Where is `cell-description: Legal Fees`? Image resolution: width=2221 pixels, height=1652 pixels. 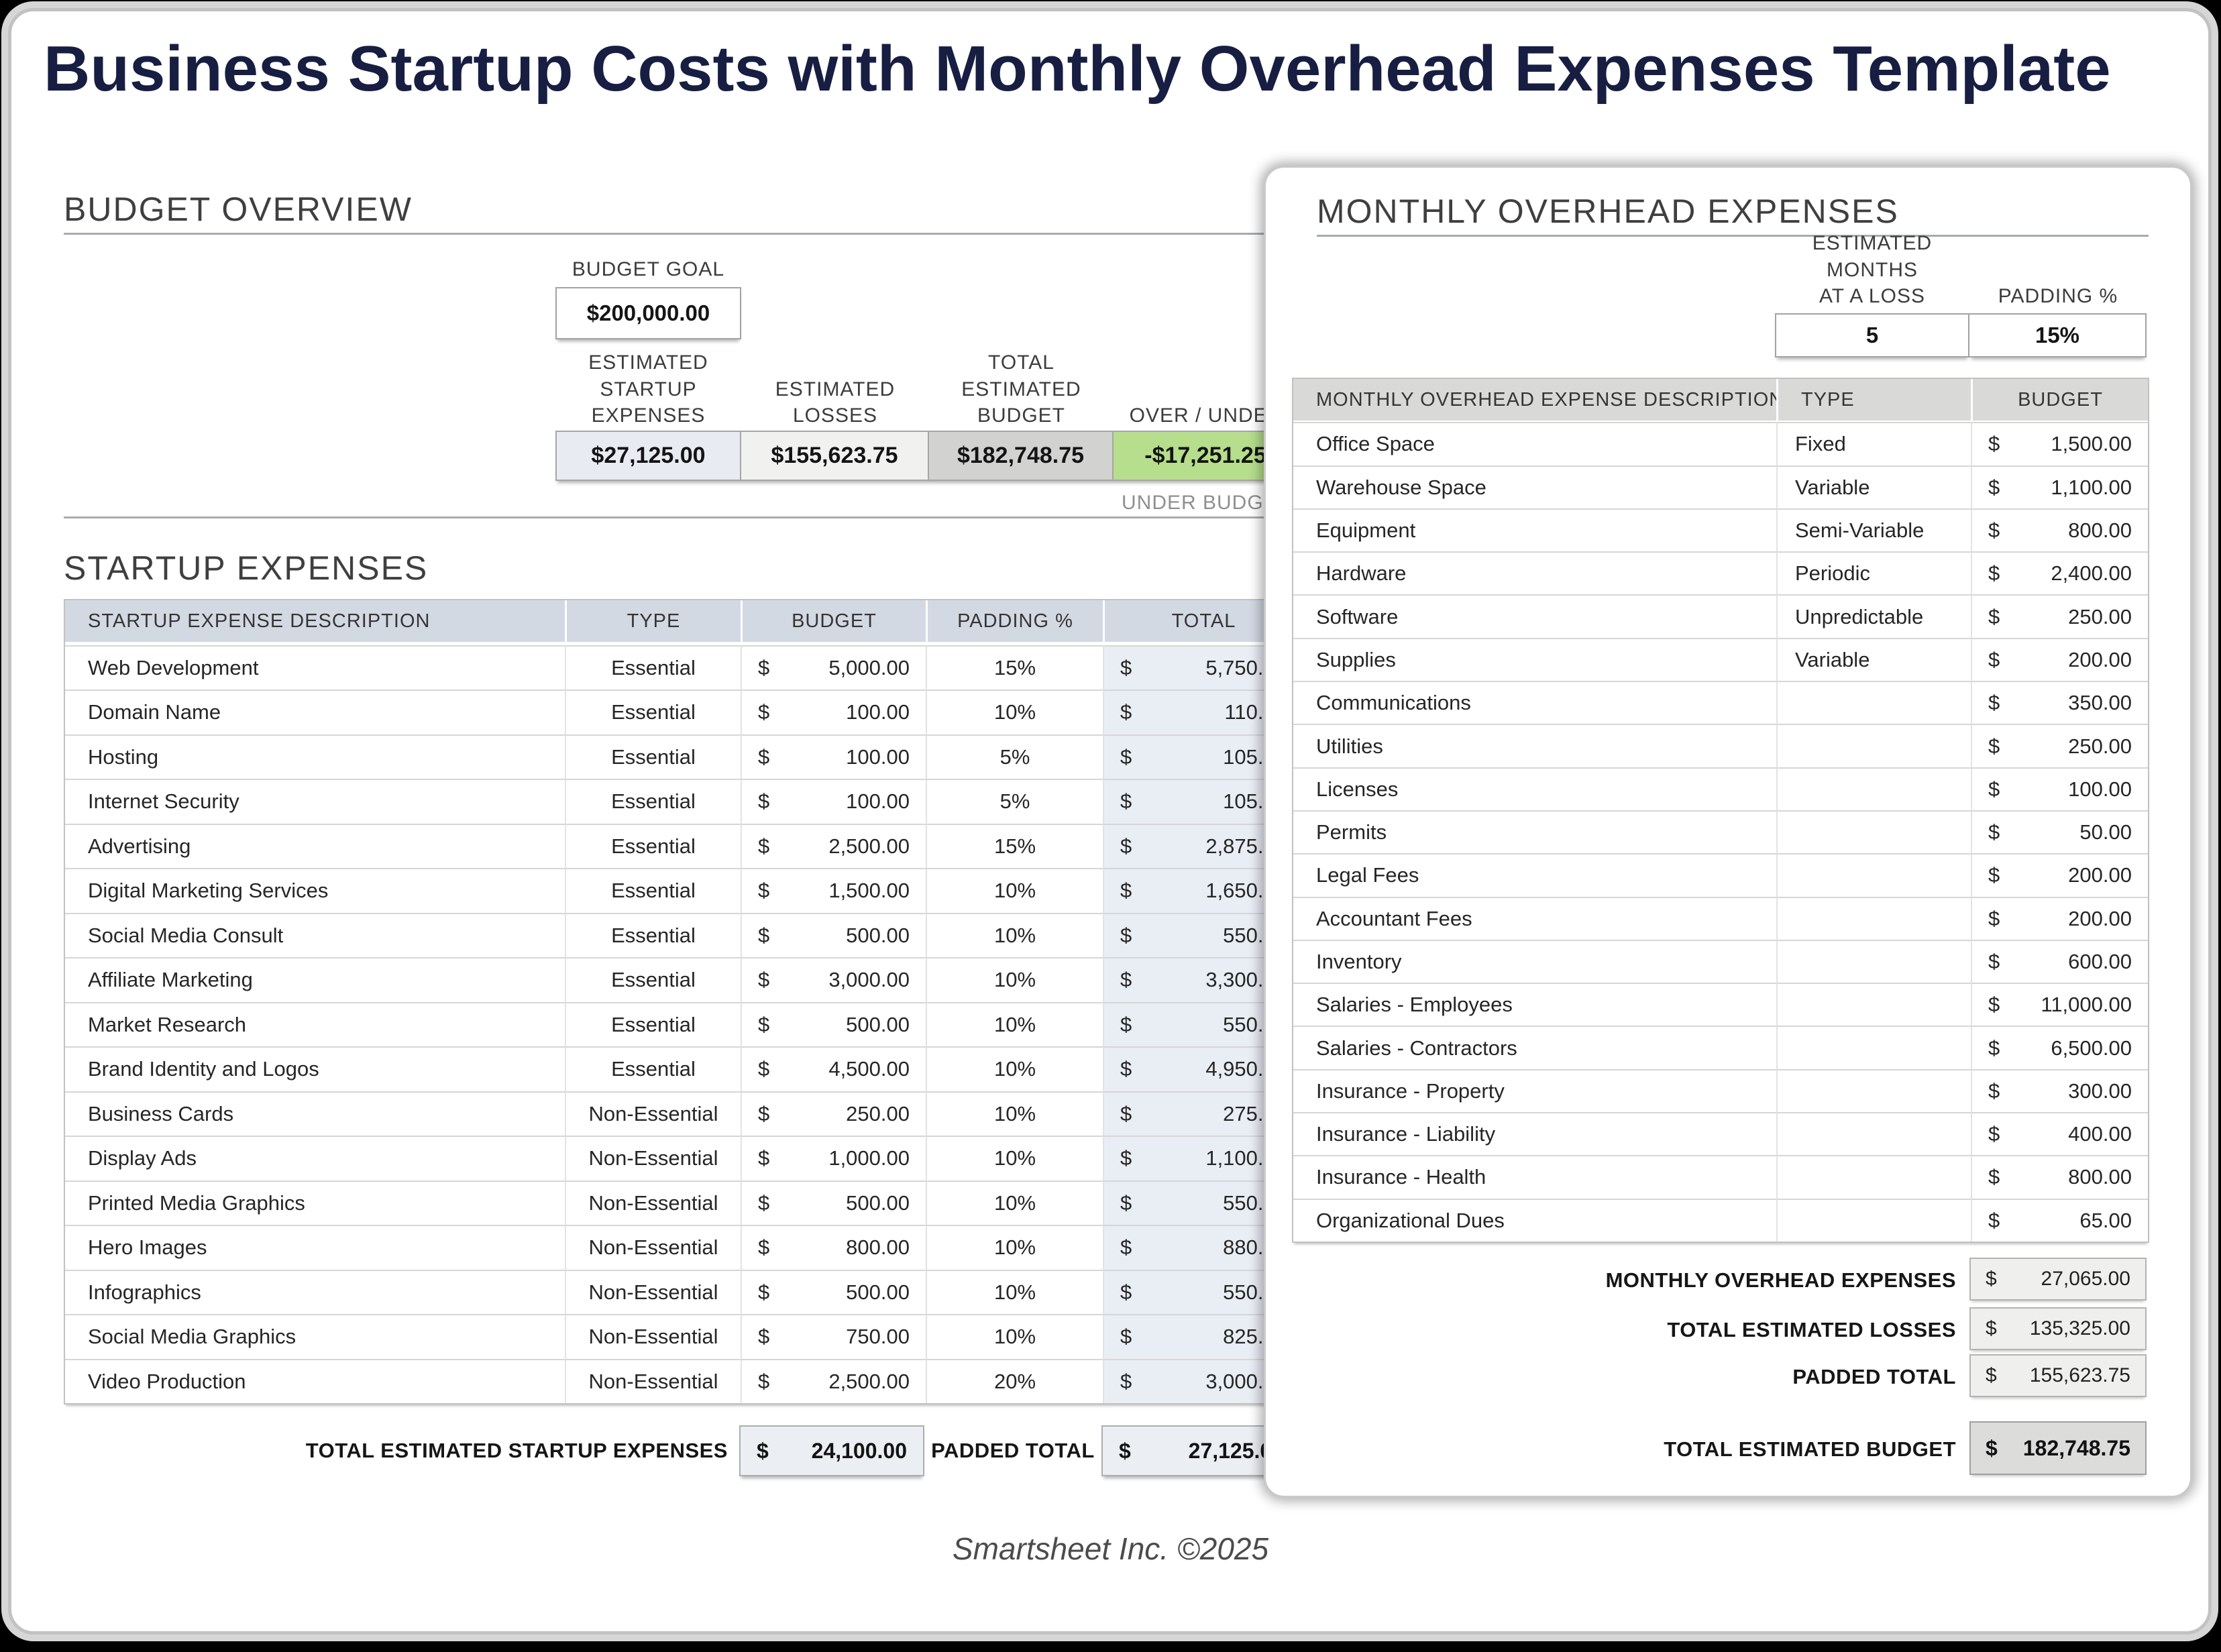
cell-description: Legal Fees is located at coordinates (1534, 875).